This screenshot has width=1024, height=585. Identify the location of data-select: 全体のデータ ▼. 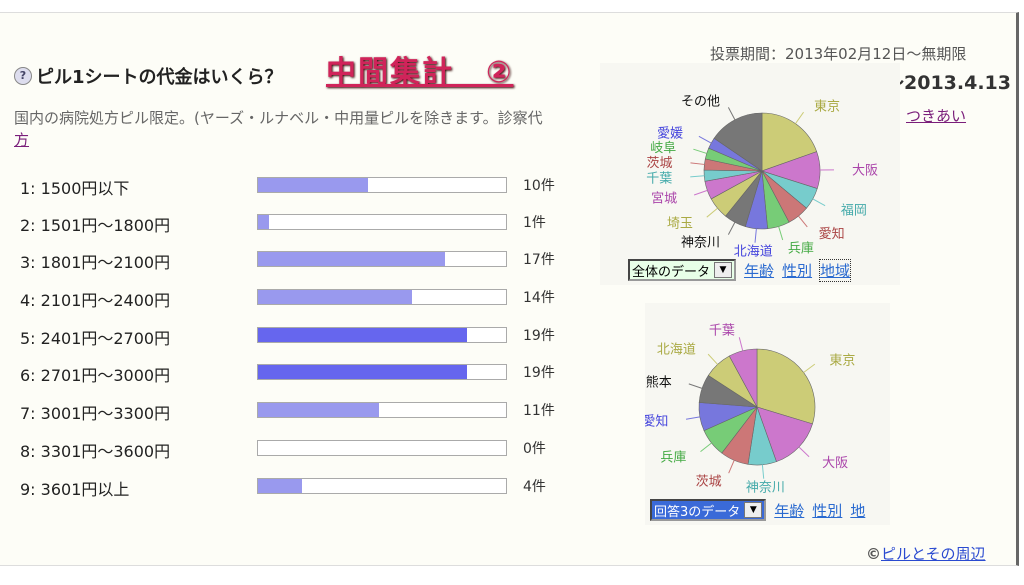
(682, 270).